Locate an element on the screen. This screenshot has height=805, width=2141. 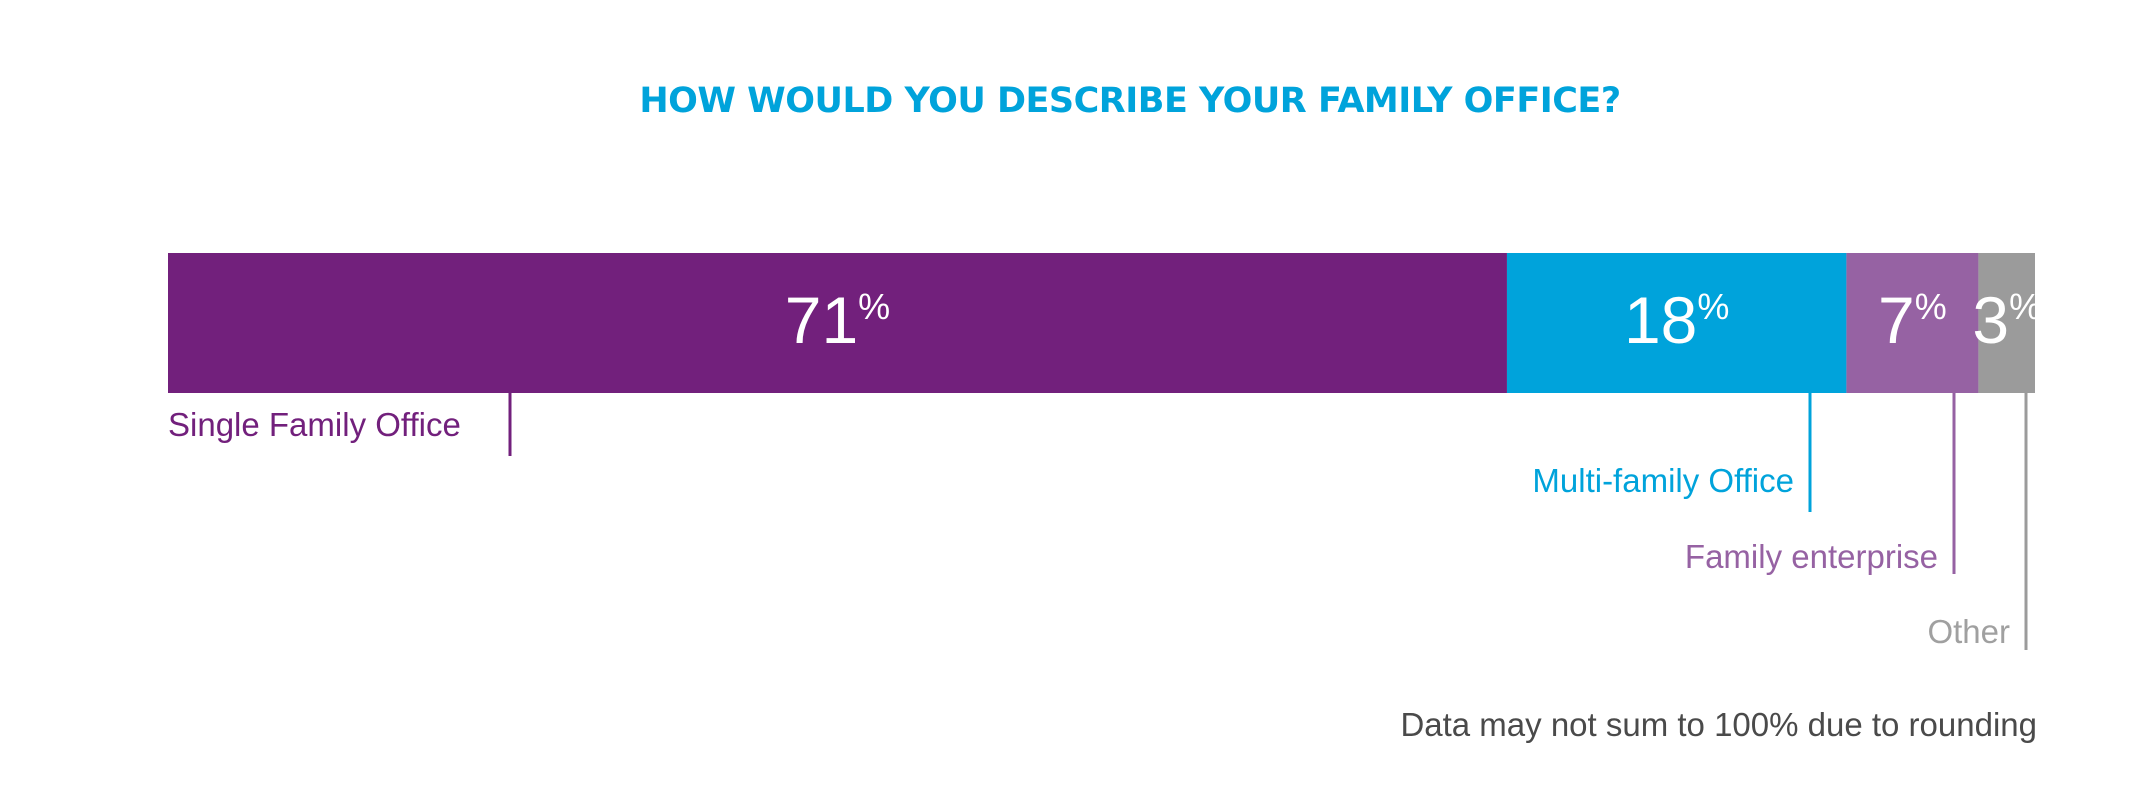
bar-segment-single-family-office is located at coordinates (837, 323).